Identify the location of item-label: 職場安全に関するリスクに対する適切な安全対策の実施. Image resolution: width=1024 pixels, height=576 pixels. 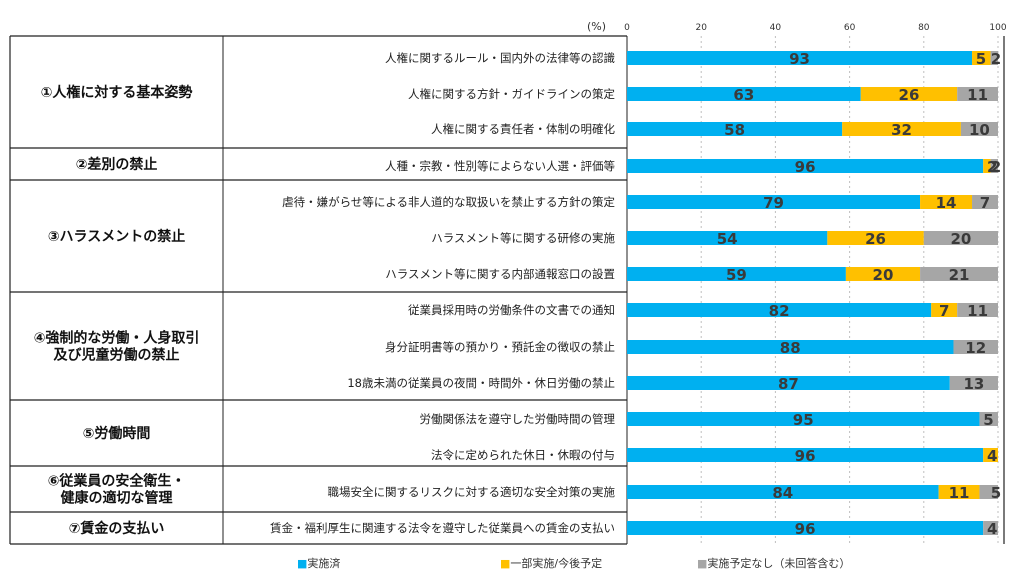
(472, 492).